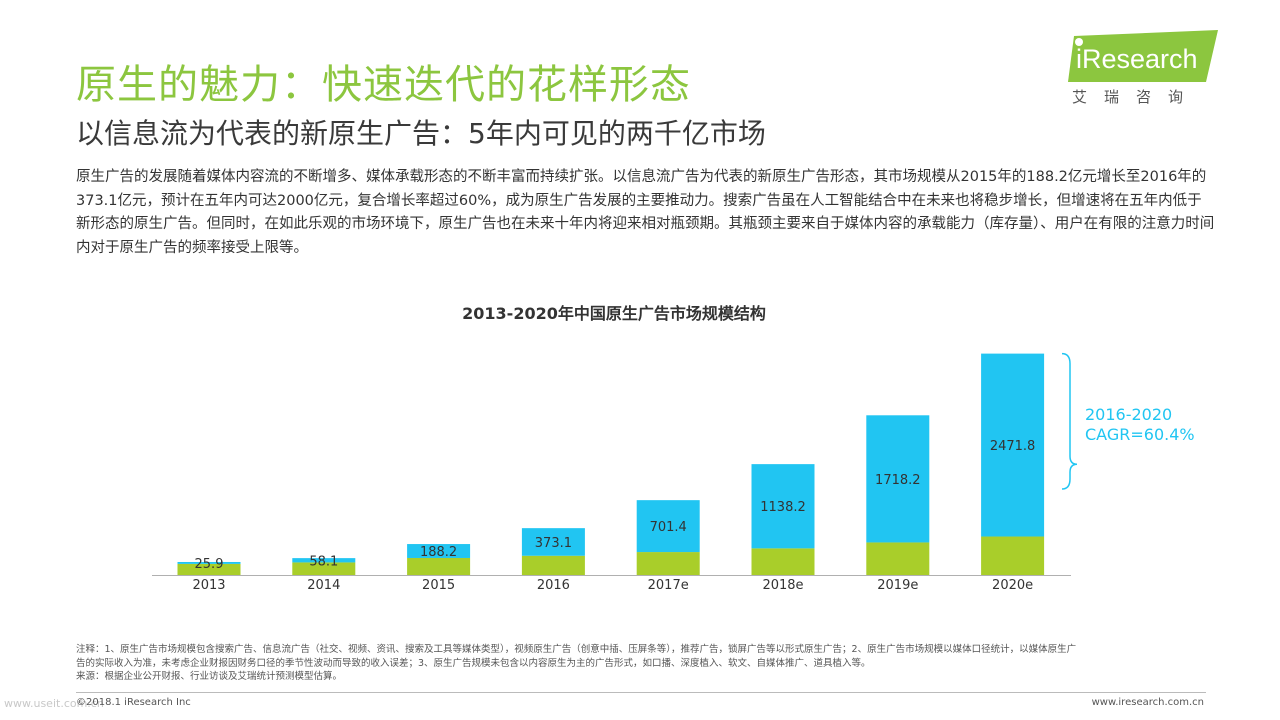 This screenshot has width=1280, height=720. I want to click on bar-segment-new-native-2015, so click(439, 551).